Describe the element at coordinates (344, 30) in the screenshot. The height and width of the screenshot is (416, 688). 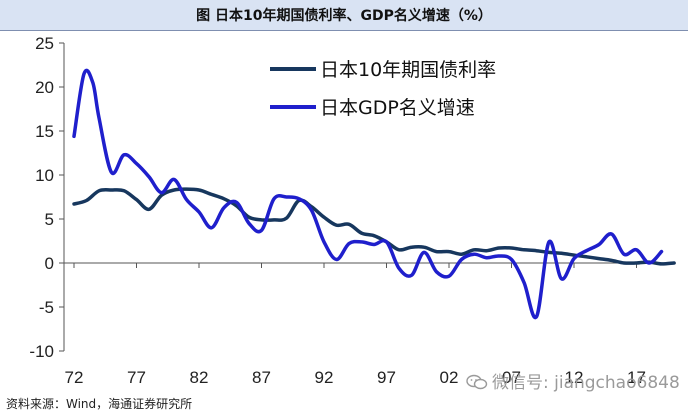
I see `title-divider` at that location.